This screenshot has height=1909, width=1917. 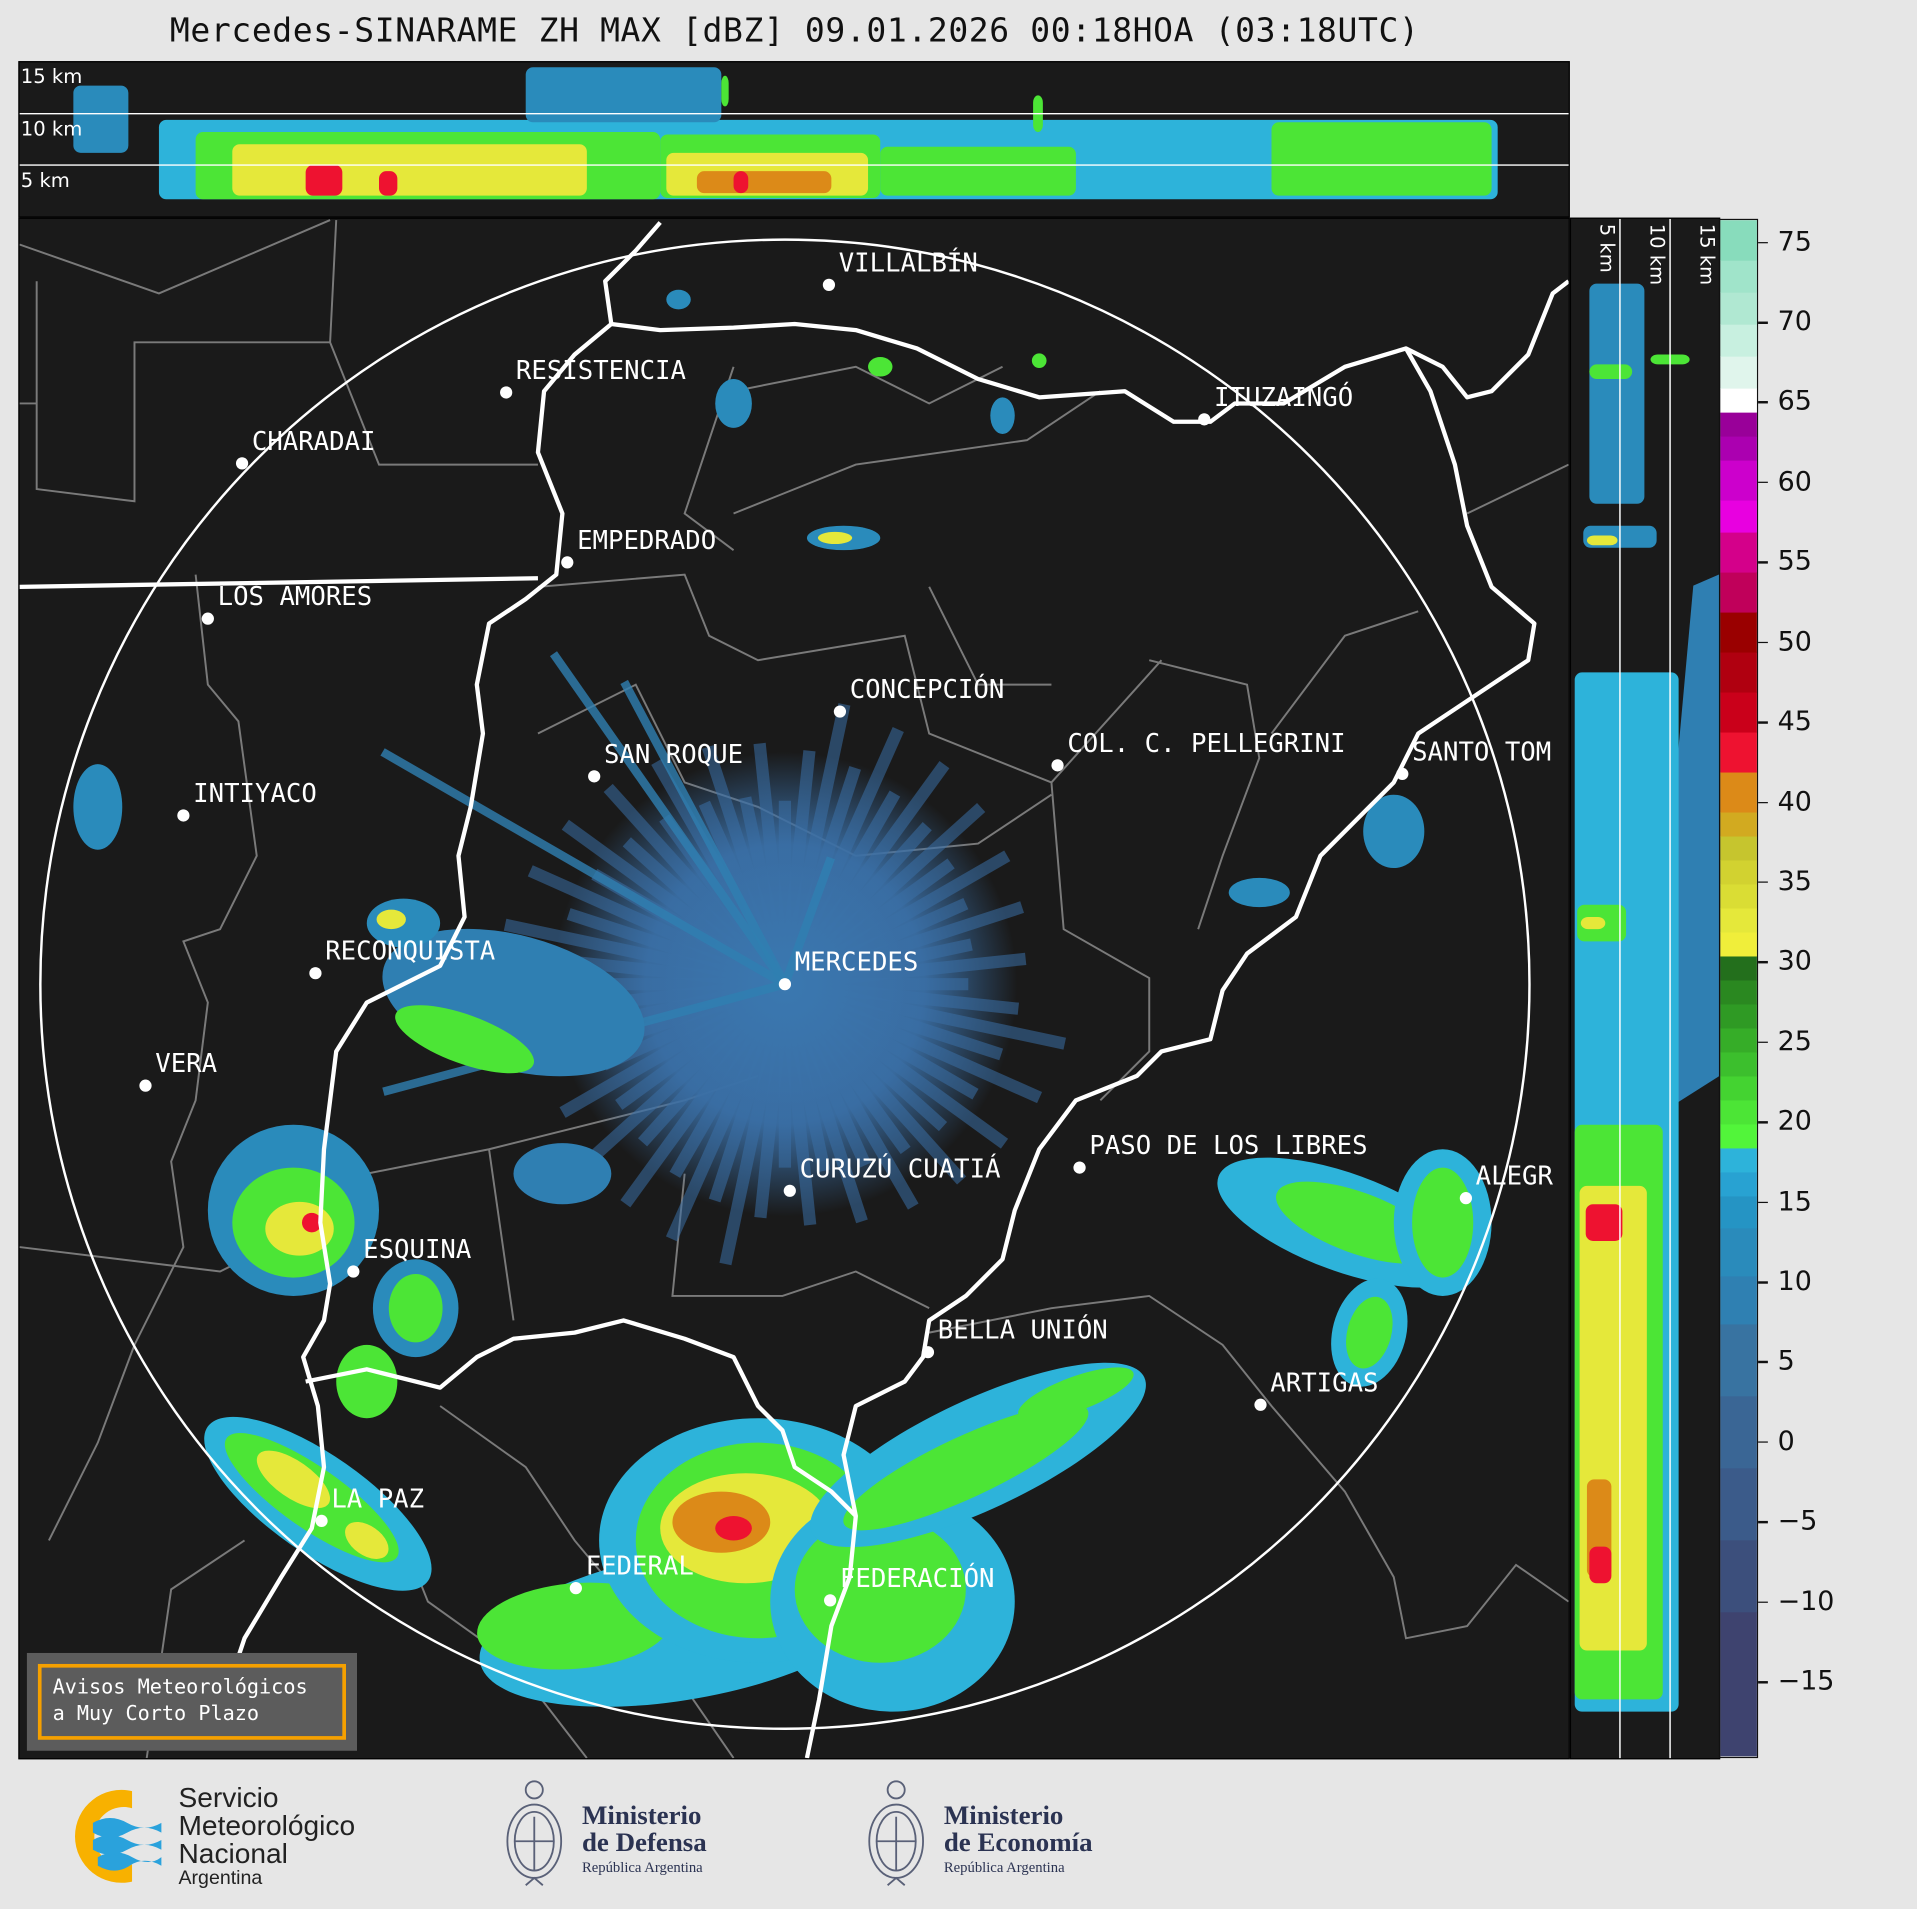 What do you see at coordinates (1794, 242) in the screenshot?
I see `colorbar-tick-label: 75` at bounding box center [1794, 242].